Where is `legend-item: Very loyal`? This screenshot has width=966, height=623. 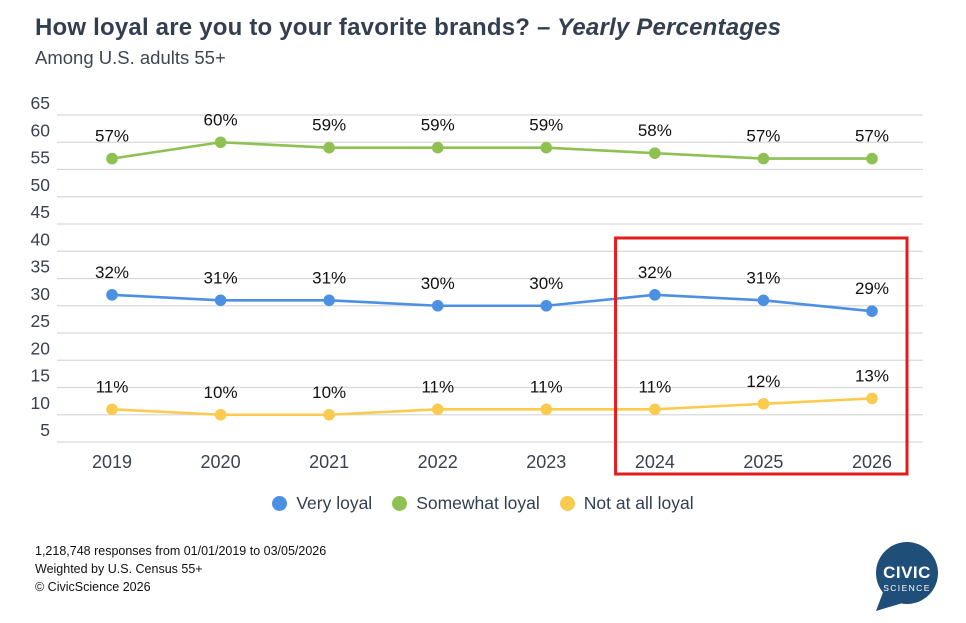 legend-item: Very loyal is located at coordinates (322, 503).